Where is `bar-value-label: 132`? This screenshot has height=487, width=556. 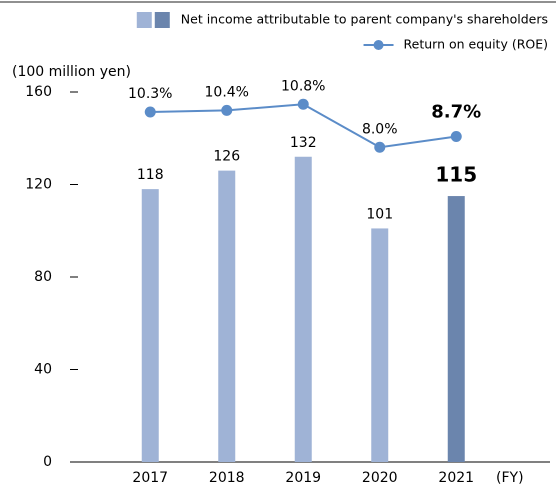 bar-value-label: 132 is located at coordinates (303, 143).